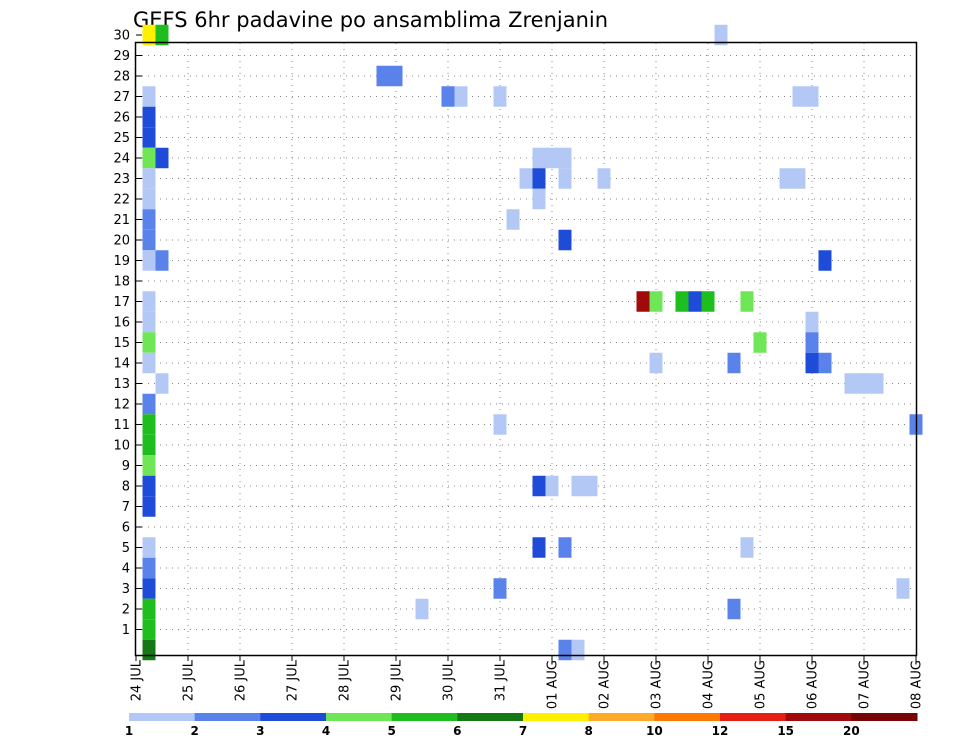  What do you see at coordinates (241, 680) in the screenshot?
I see `x-tick-label: 26 JUL` at bounding box center [241, 680].